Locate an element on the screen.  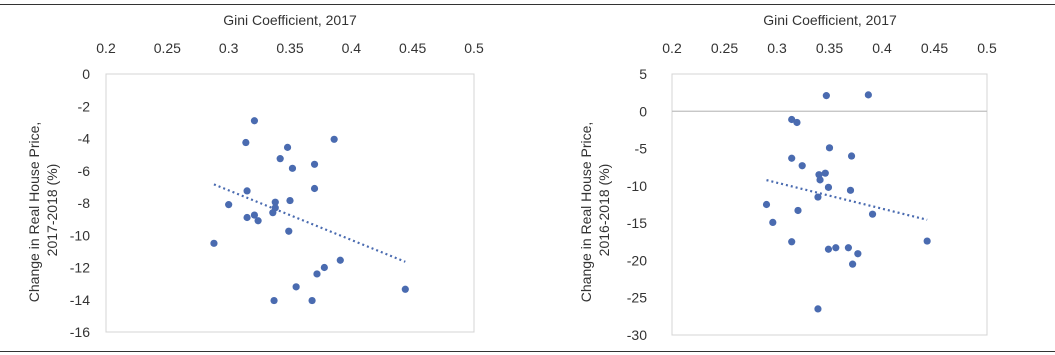
y-tick-label: -4 is located at coordinates (84, 139).